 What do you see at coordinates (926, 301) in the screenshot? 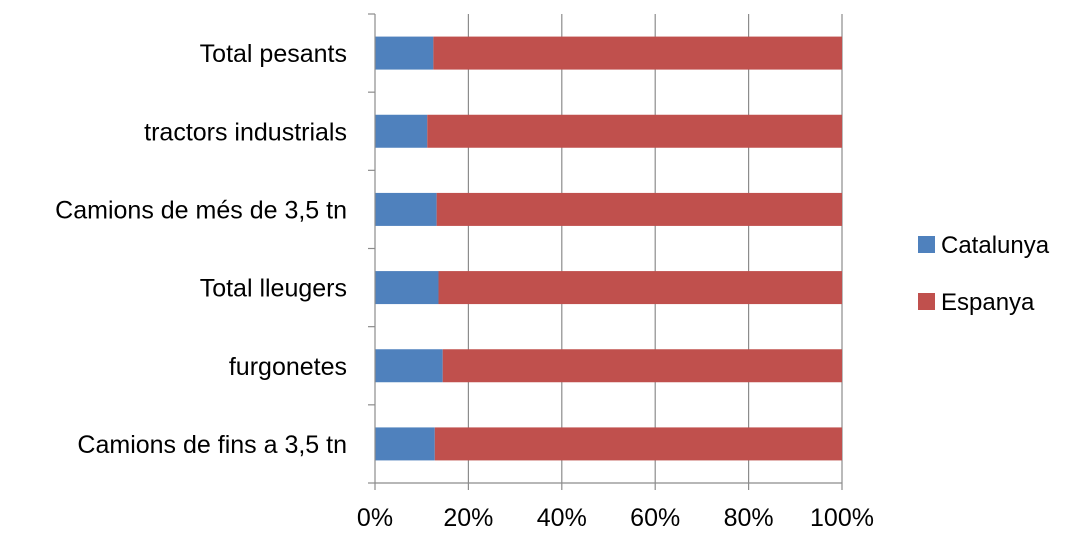
I see `legend-swatch-espanya` at bounding box center [926, 301].